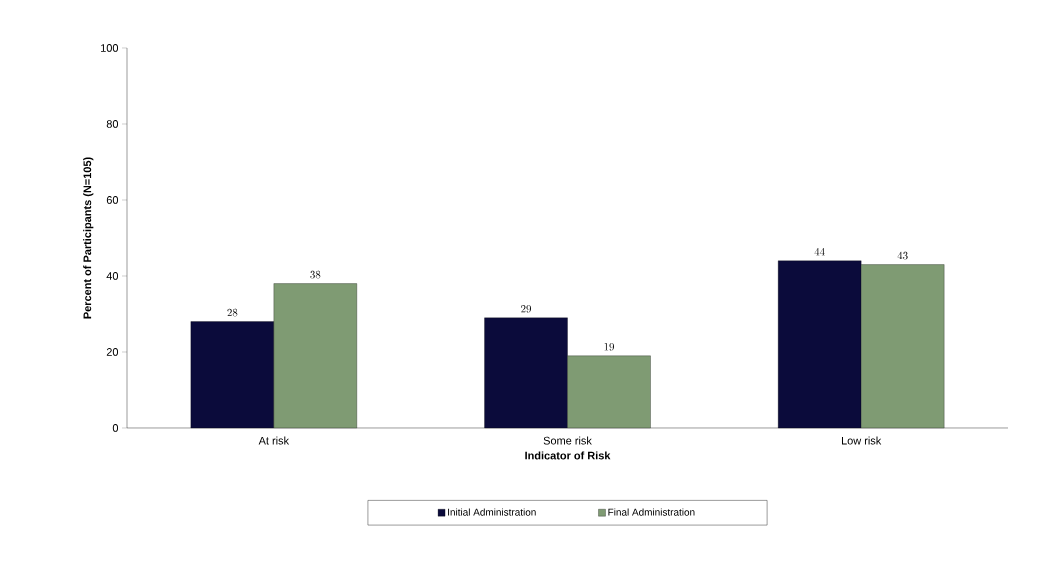 The width and height of the screenshot is (1043, 570). I want to click on y-tick-label: 60, so click(112, 200).